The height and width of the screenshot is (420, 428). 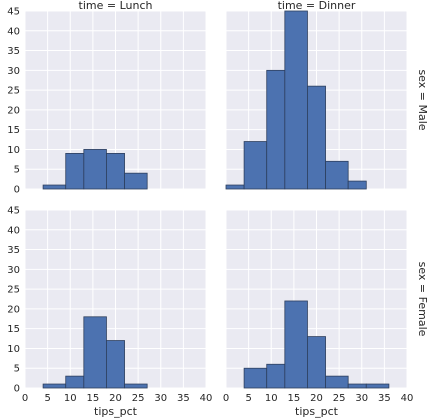 I want to click on row-title: sex = Male, so click(x=422, y=99).